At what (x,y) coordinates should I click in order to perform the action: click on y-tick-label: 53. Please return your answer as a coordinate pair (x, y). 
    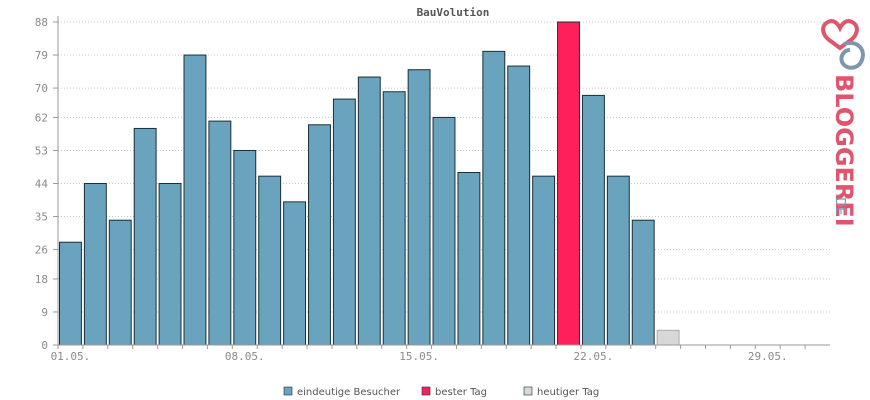
    Looking at the image, I should click on (41, 150).